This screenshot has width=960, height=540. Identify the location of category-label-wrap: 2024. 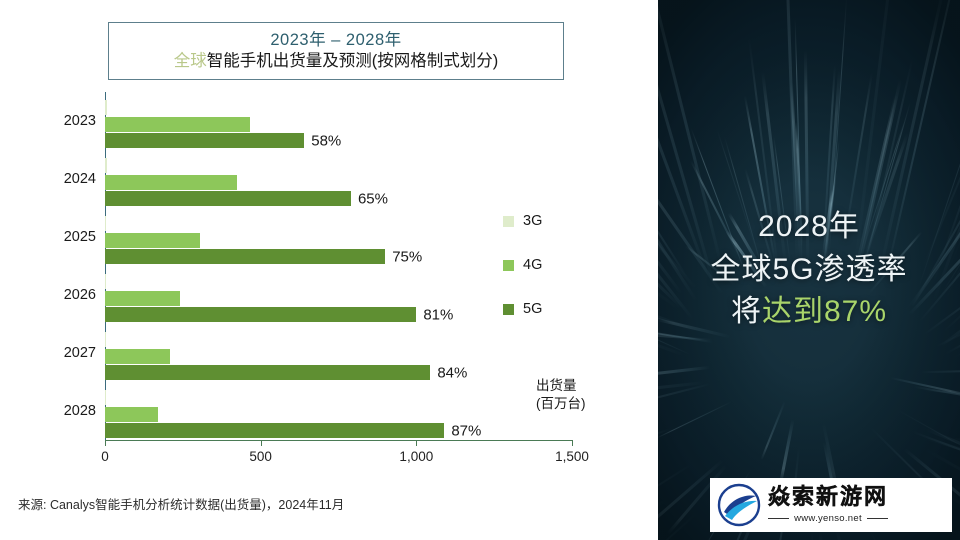
(63, 179).